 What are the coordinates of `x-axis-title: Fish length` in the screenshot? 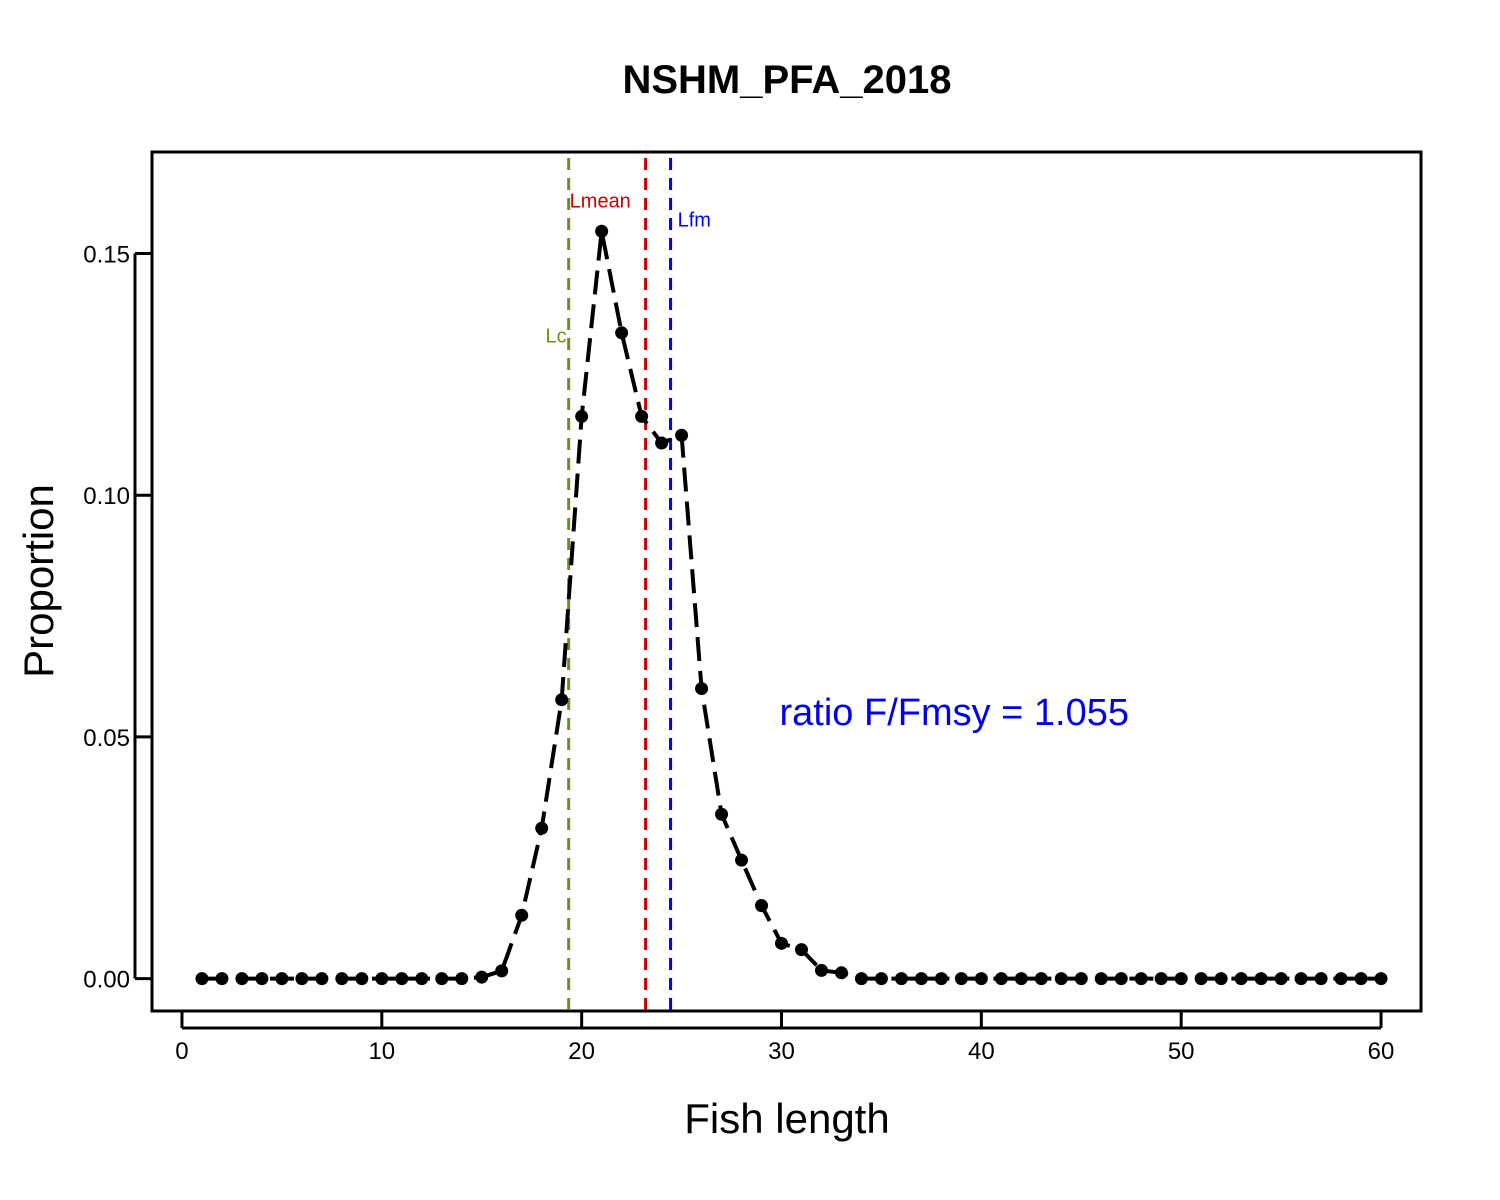 It's located at (786, 1118).